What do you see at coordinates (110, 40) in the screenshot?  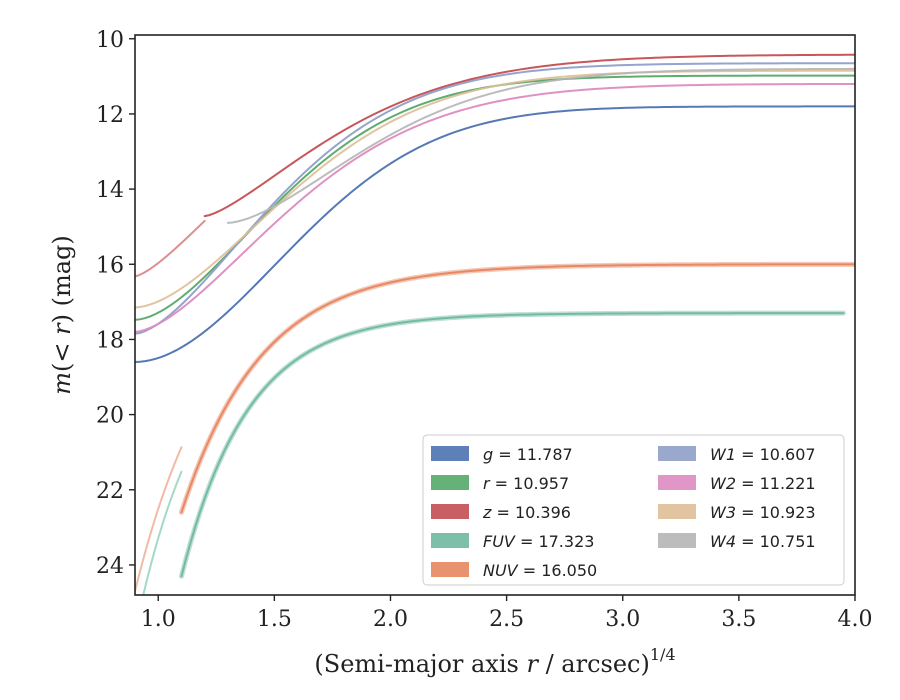 I see `y-tick-label: 10` at bounding box center [110, 40].